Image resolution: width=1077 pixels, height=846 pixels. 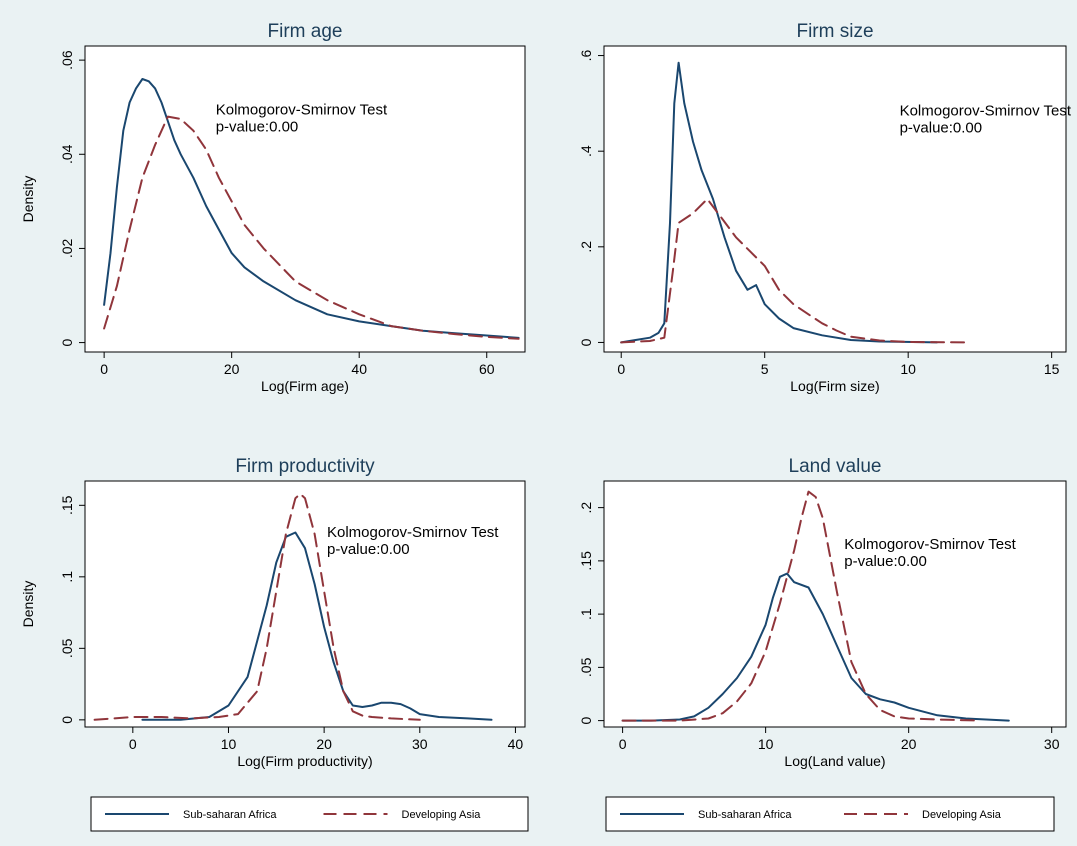 I want to click on x-axis-title: Log(Land value), so click(x=834, y=761).